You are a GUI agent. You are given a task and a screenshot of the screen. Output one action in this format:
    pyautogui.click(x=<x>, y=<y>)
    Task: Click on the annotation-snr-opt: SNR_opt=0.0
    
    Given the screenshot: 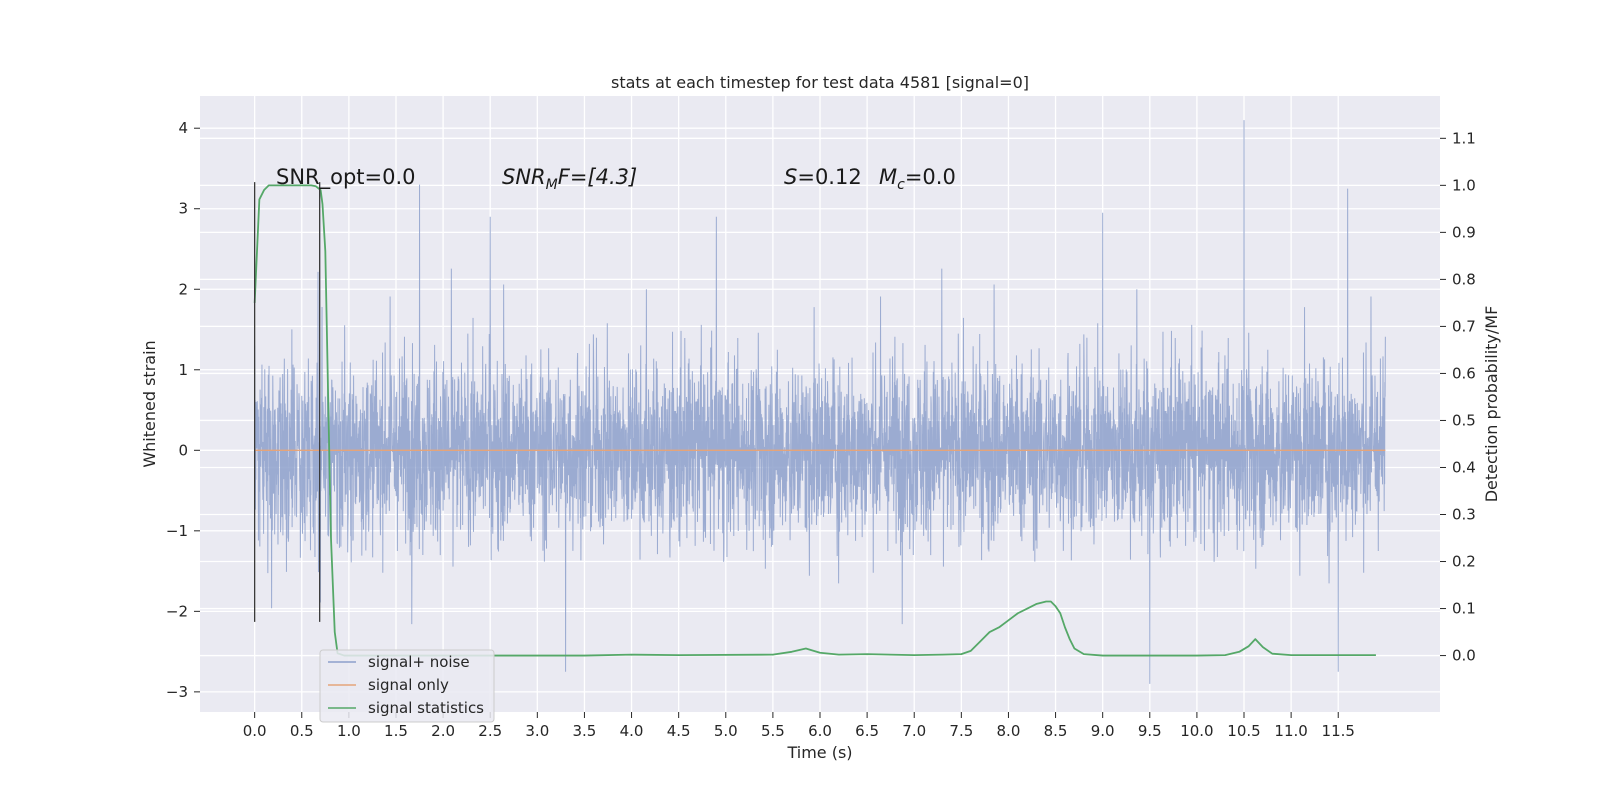 What is the action you would take?
    pyautogui.click(x=346, y=177)
    